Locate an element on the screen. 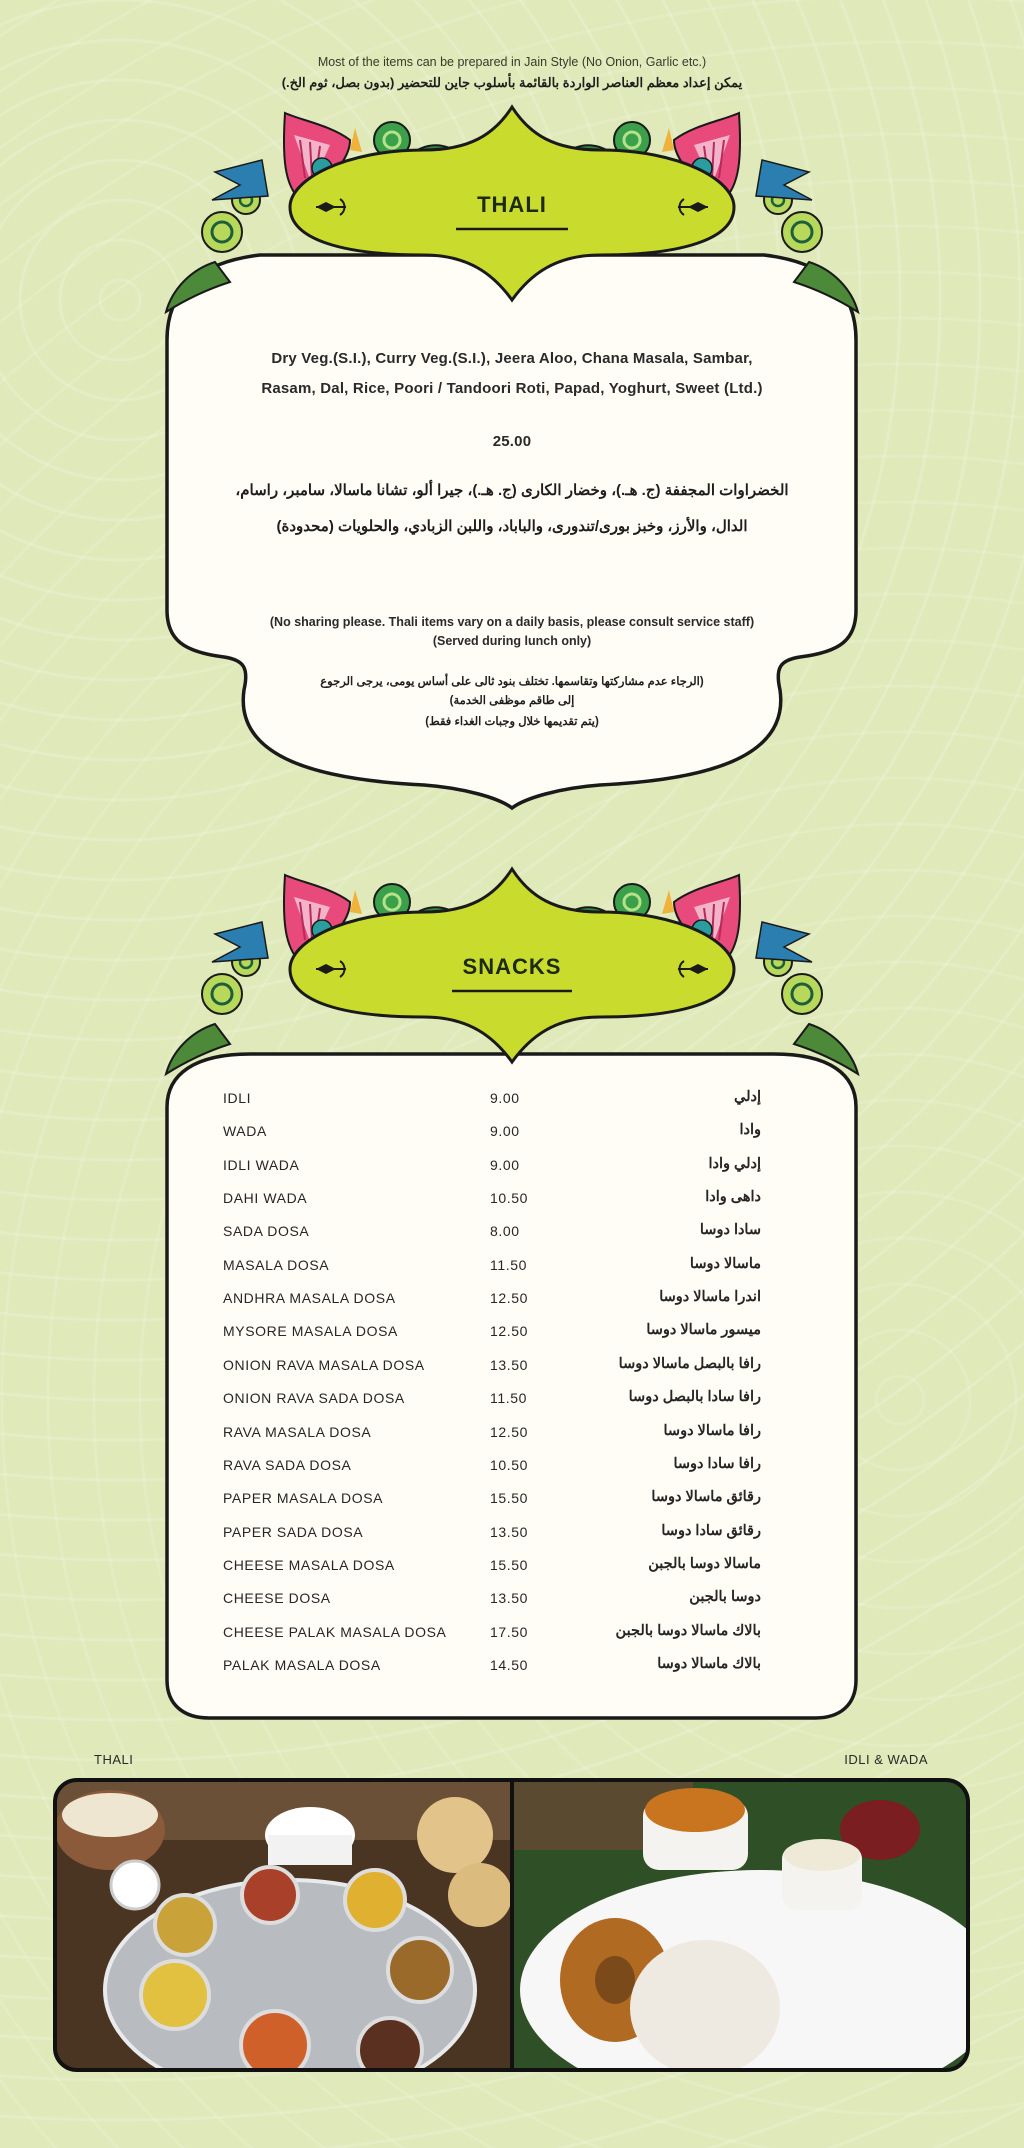  menu-item-row: DAHI WADA 10.50 داهى وادا is located at coordinates (512, 1199).